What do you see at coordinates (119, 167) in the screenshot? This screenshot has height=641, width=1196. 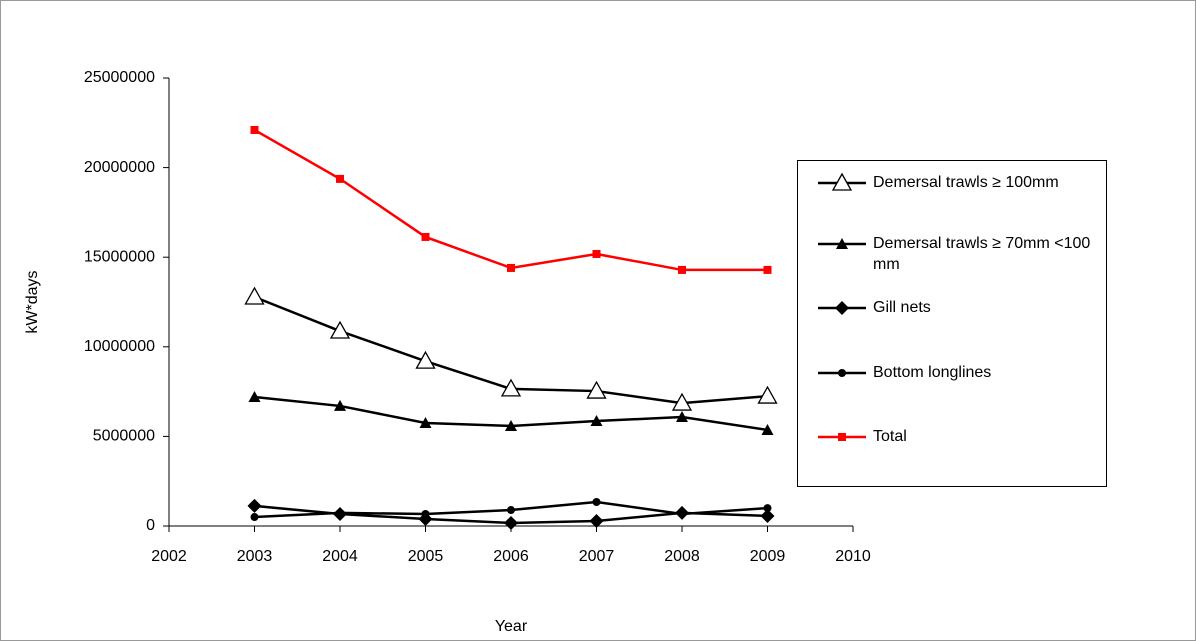 I see `y-tick-label: 20000000` at bounding box center [119, 167].